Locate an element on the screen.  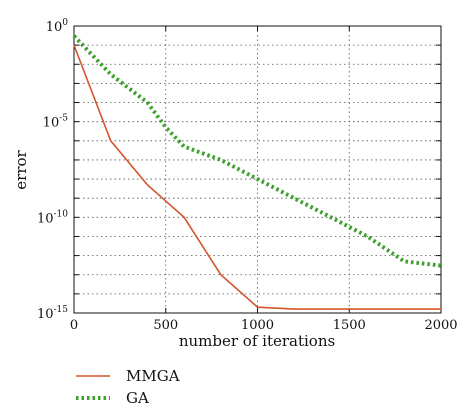
y-tick-label: 10⁻¹⁵ is located at coordinates (52, 313).